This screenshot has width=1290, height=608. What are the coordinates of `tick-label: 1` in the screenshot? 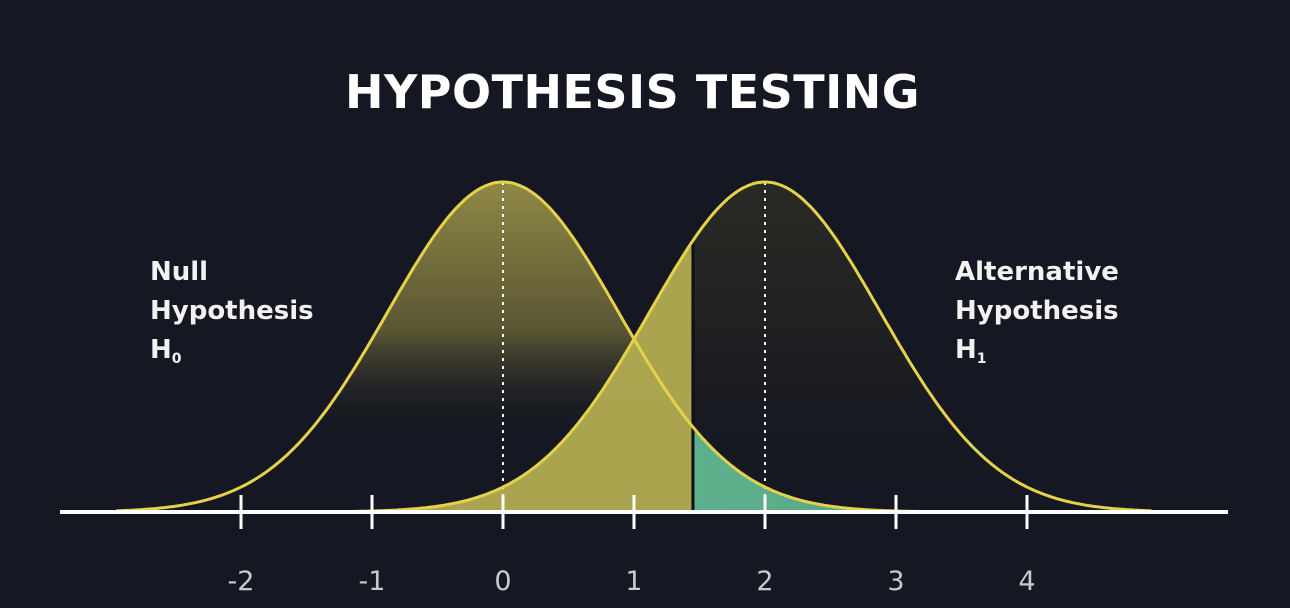 It's located at (633, 581).